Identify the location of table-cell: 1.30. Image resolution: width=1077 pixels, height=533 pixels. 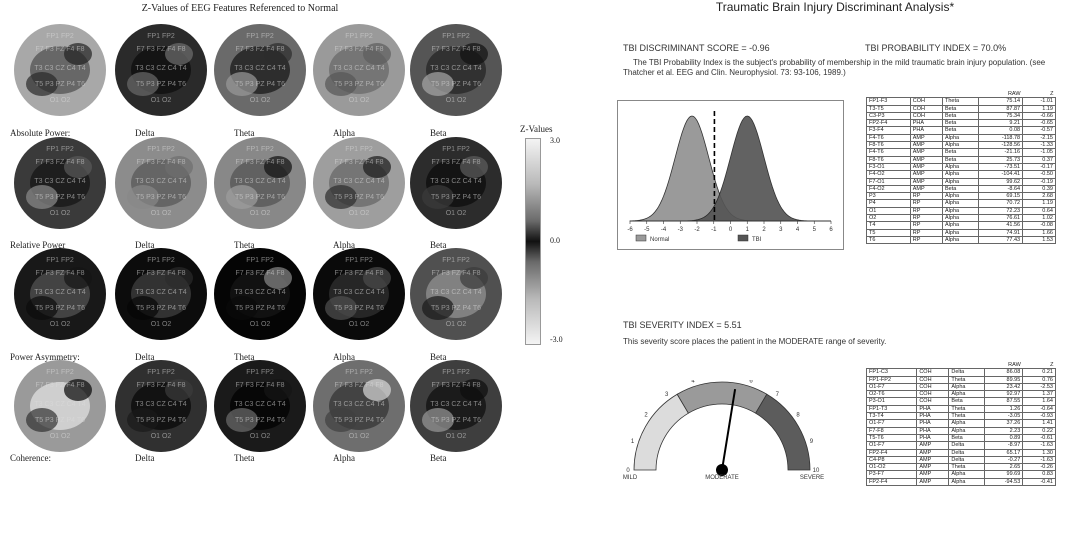
(1039, 452).